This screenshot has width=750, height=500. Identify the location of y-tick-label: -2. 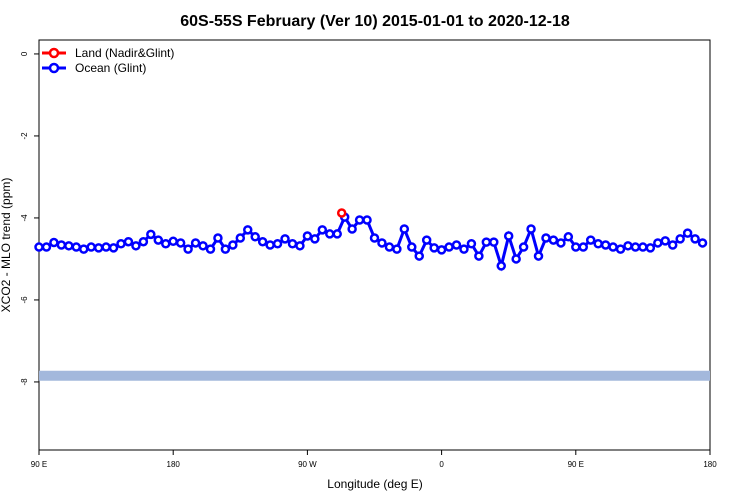
(24, 136).